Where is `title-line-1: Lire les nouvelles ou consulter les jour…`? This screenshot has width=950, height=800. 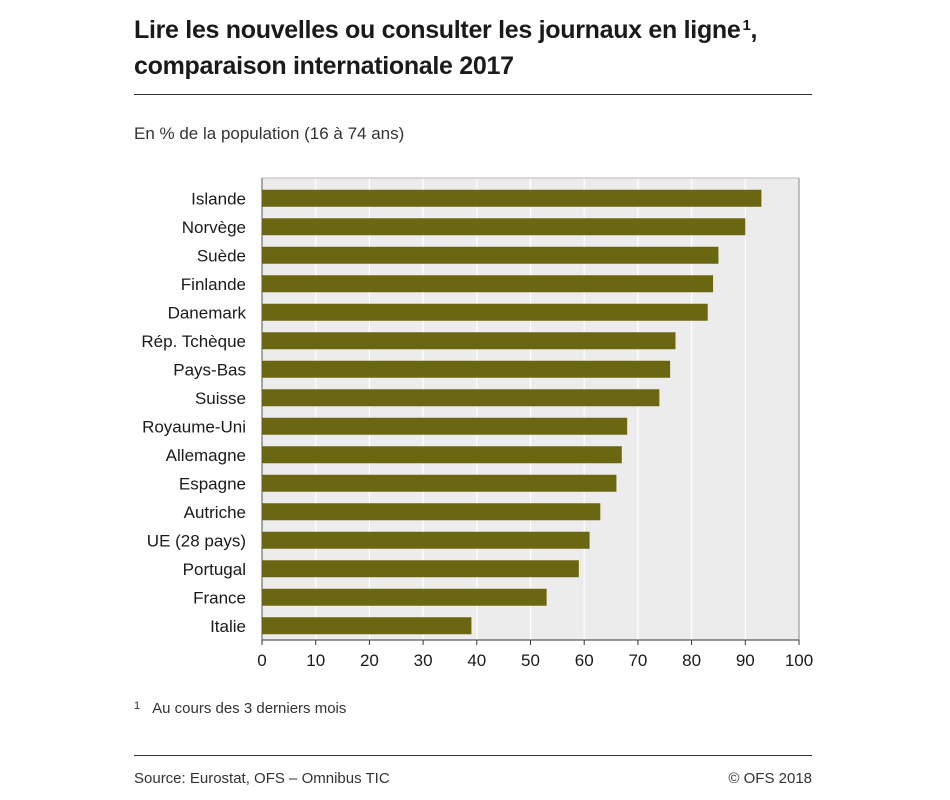 title-line-1: Lire les nouvelles ou consulter les jour… is located at coordinates (437, 30).